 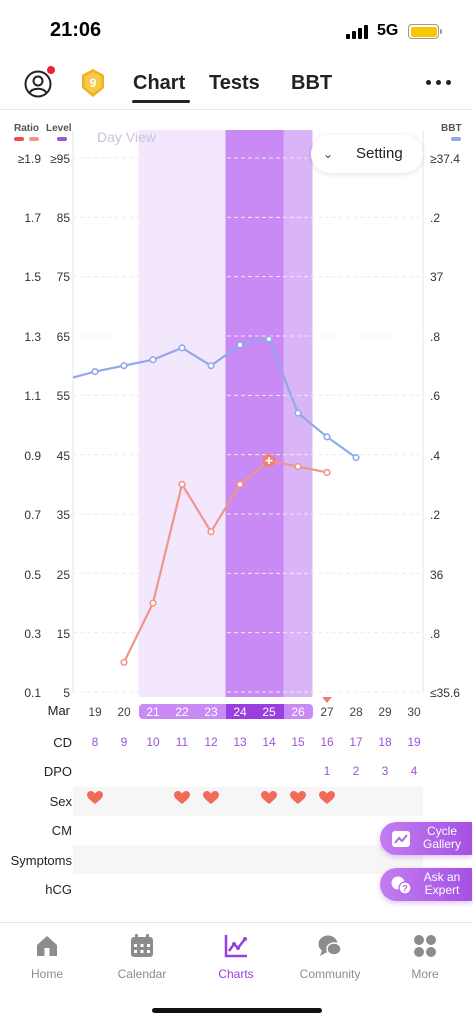 What do you see at coordinates (425, 957) in the screenshot?
I see `nav-more: More` at bounding box center [425, 957].